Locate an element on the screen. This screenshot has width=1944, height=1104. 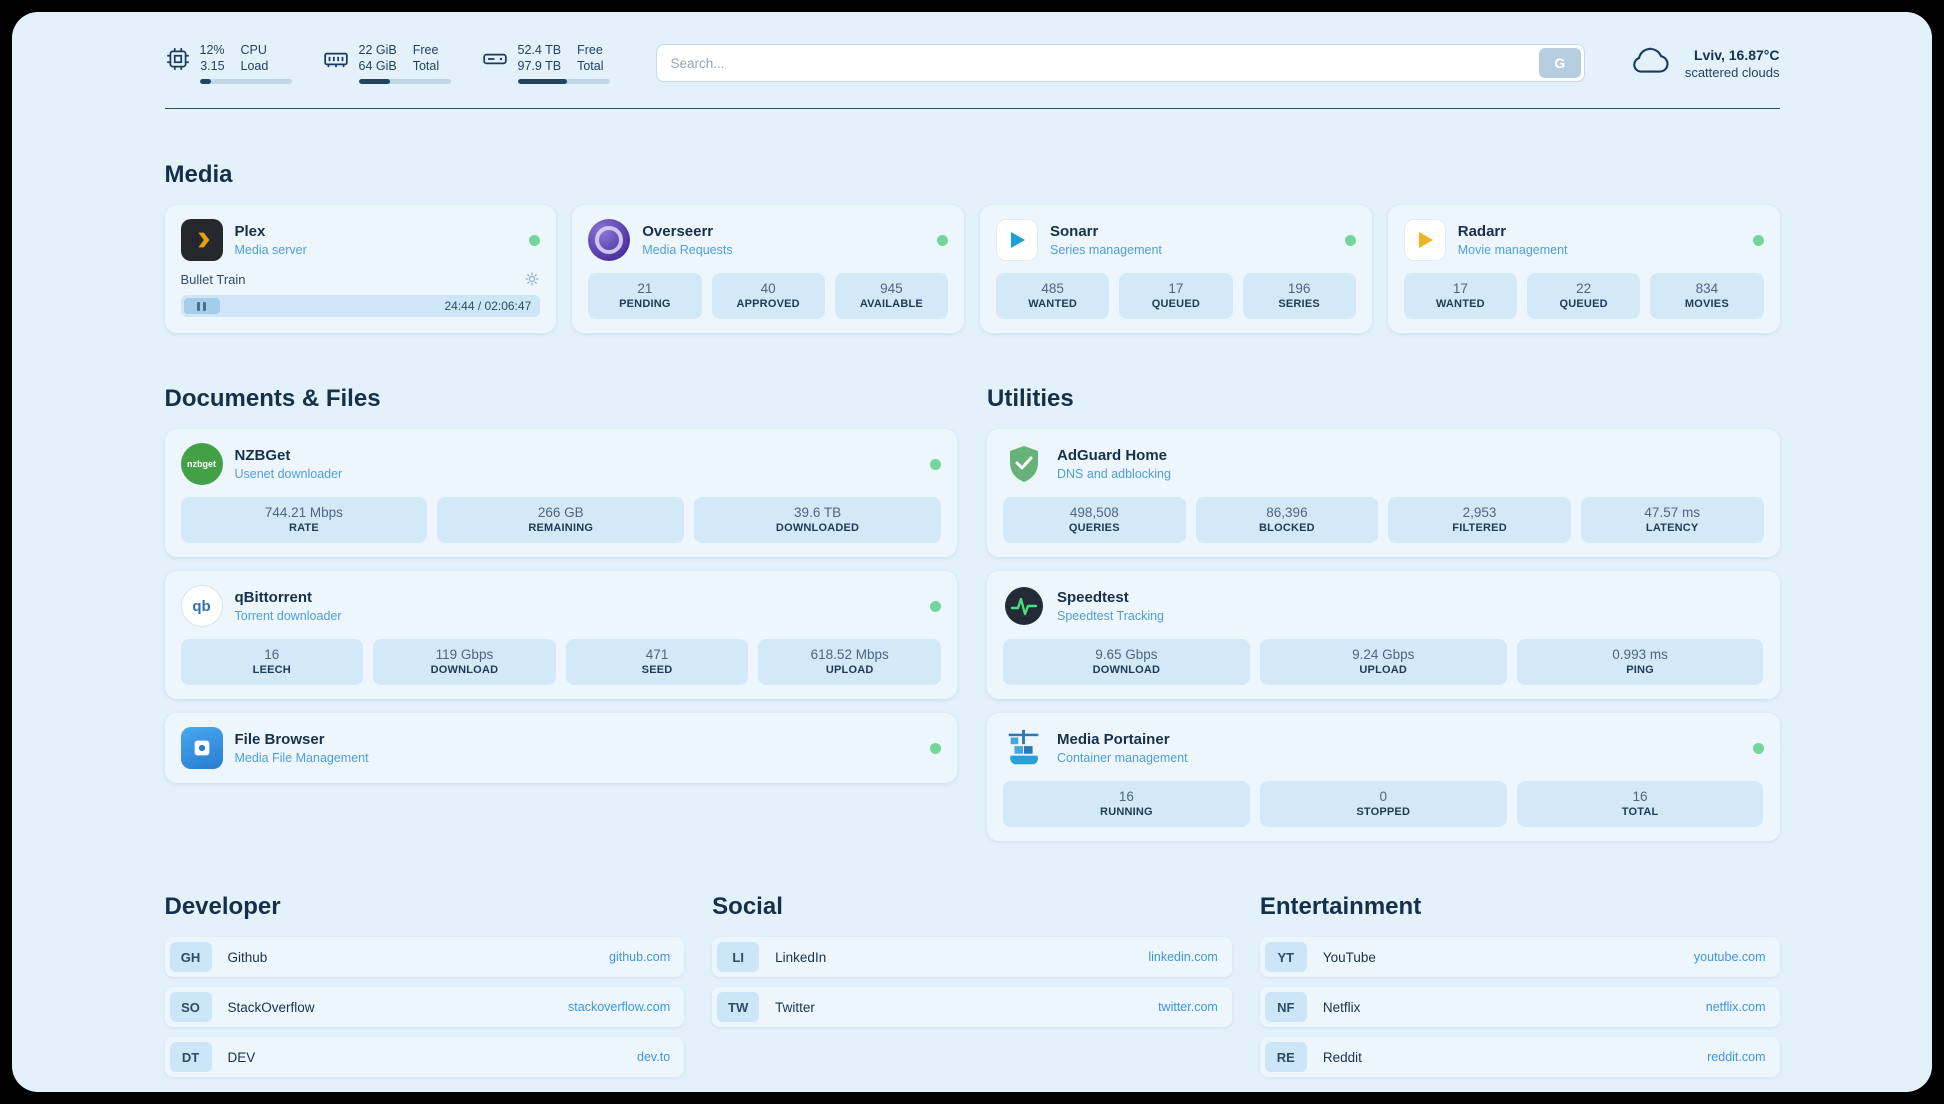
cpu-icon is located at coordinates (178, 61).